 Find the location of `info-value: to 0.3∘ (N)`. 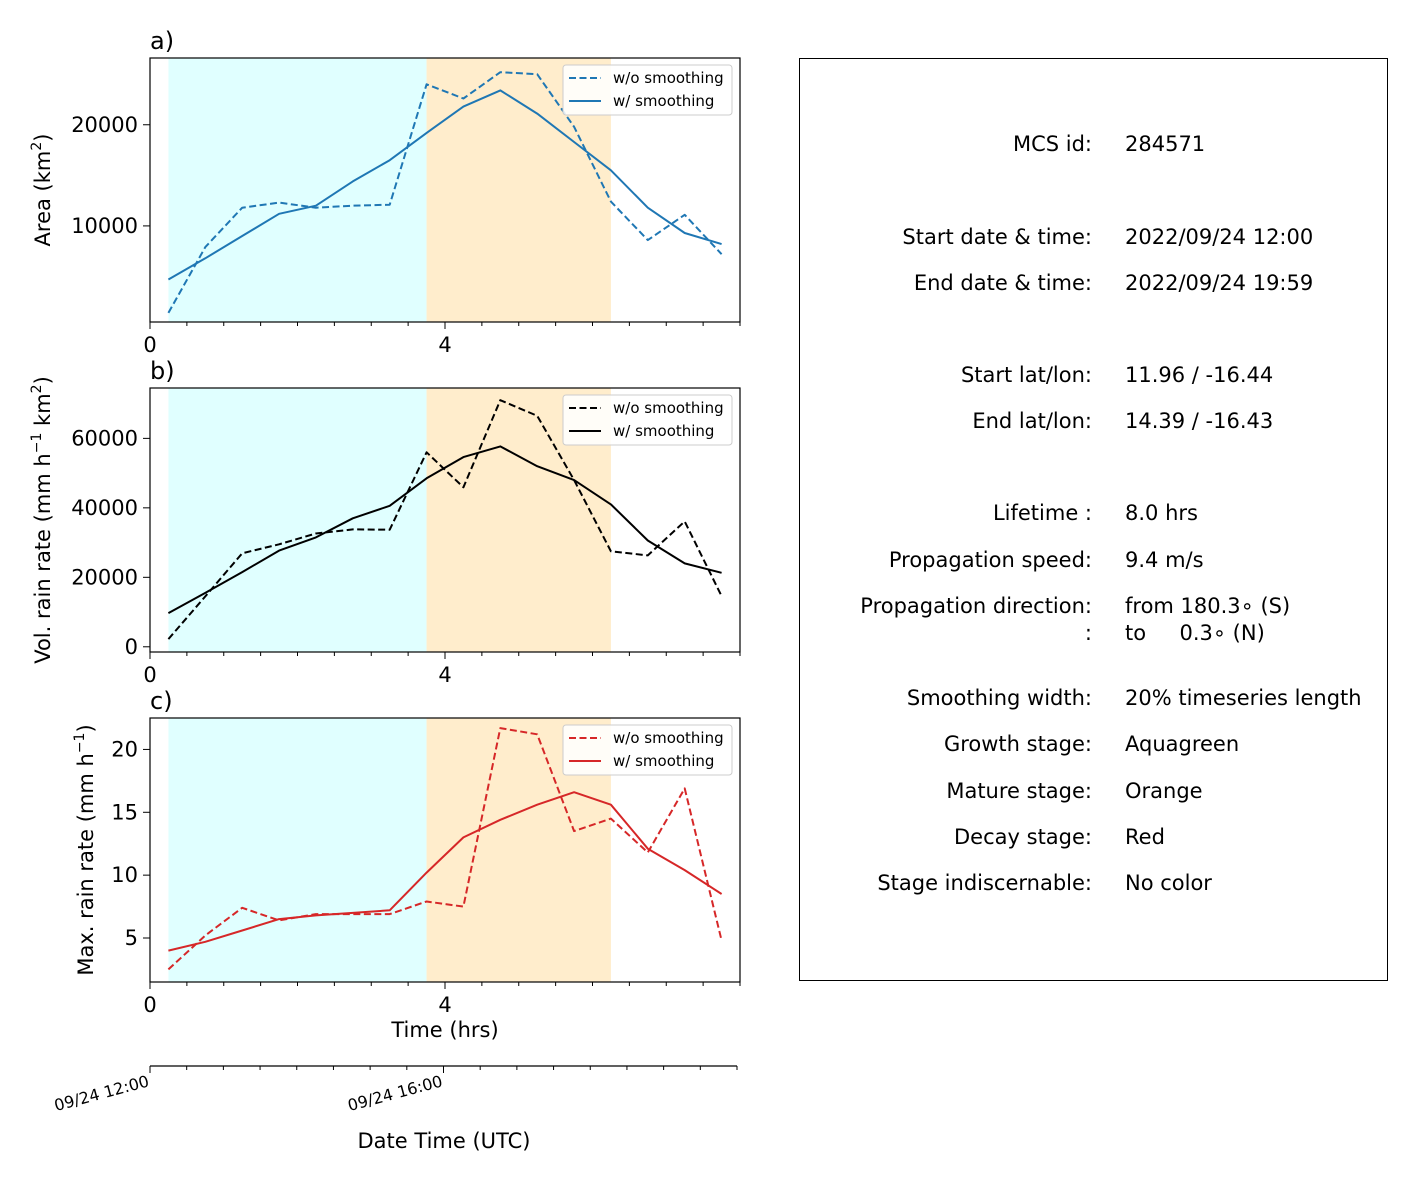

info-value: to 0.3∘ (N) is located at coordinates (1195, 633).